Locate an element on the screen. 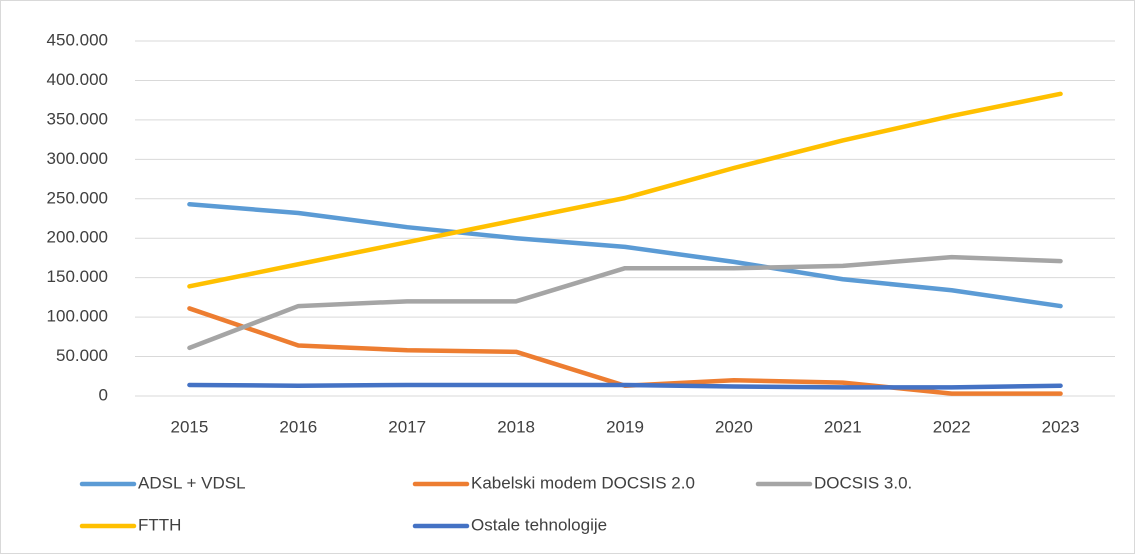 This screenshot has height=559, width=1135. y-tick-label: 450.000 is located at coordinates (77, 39).